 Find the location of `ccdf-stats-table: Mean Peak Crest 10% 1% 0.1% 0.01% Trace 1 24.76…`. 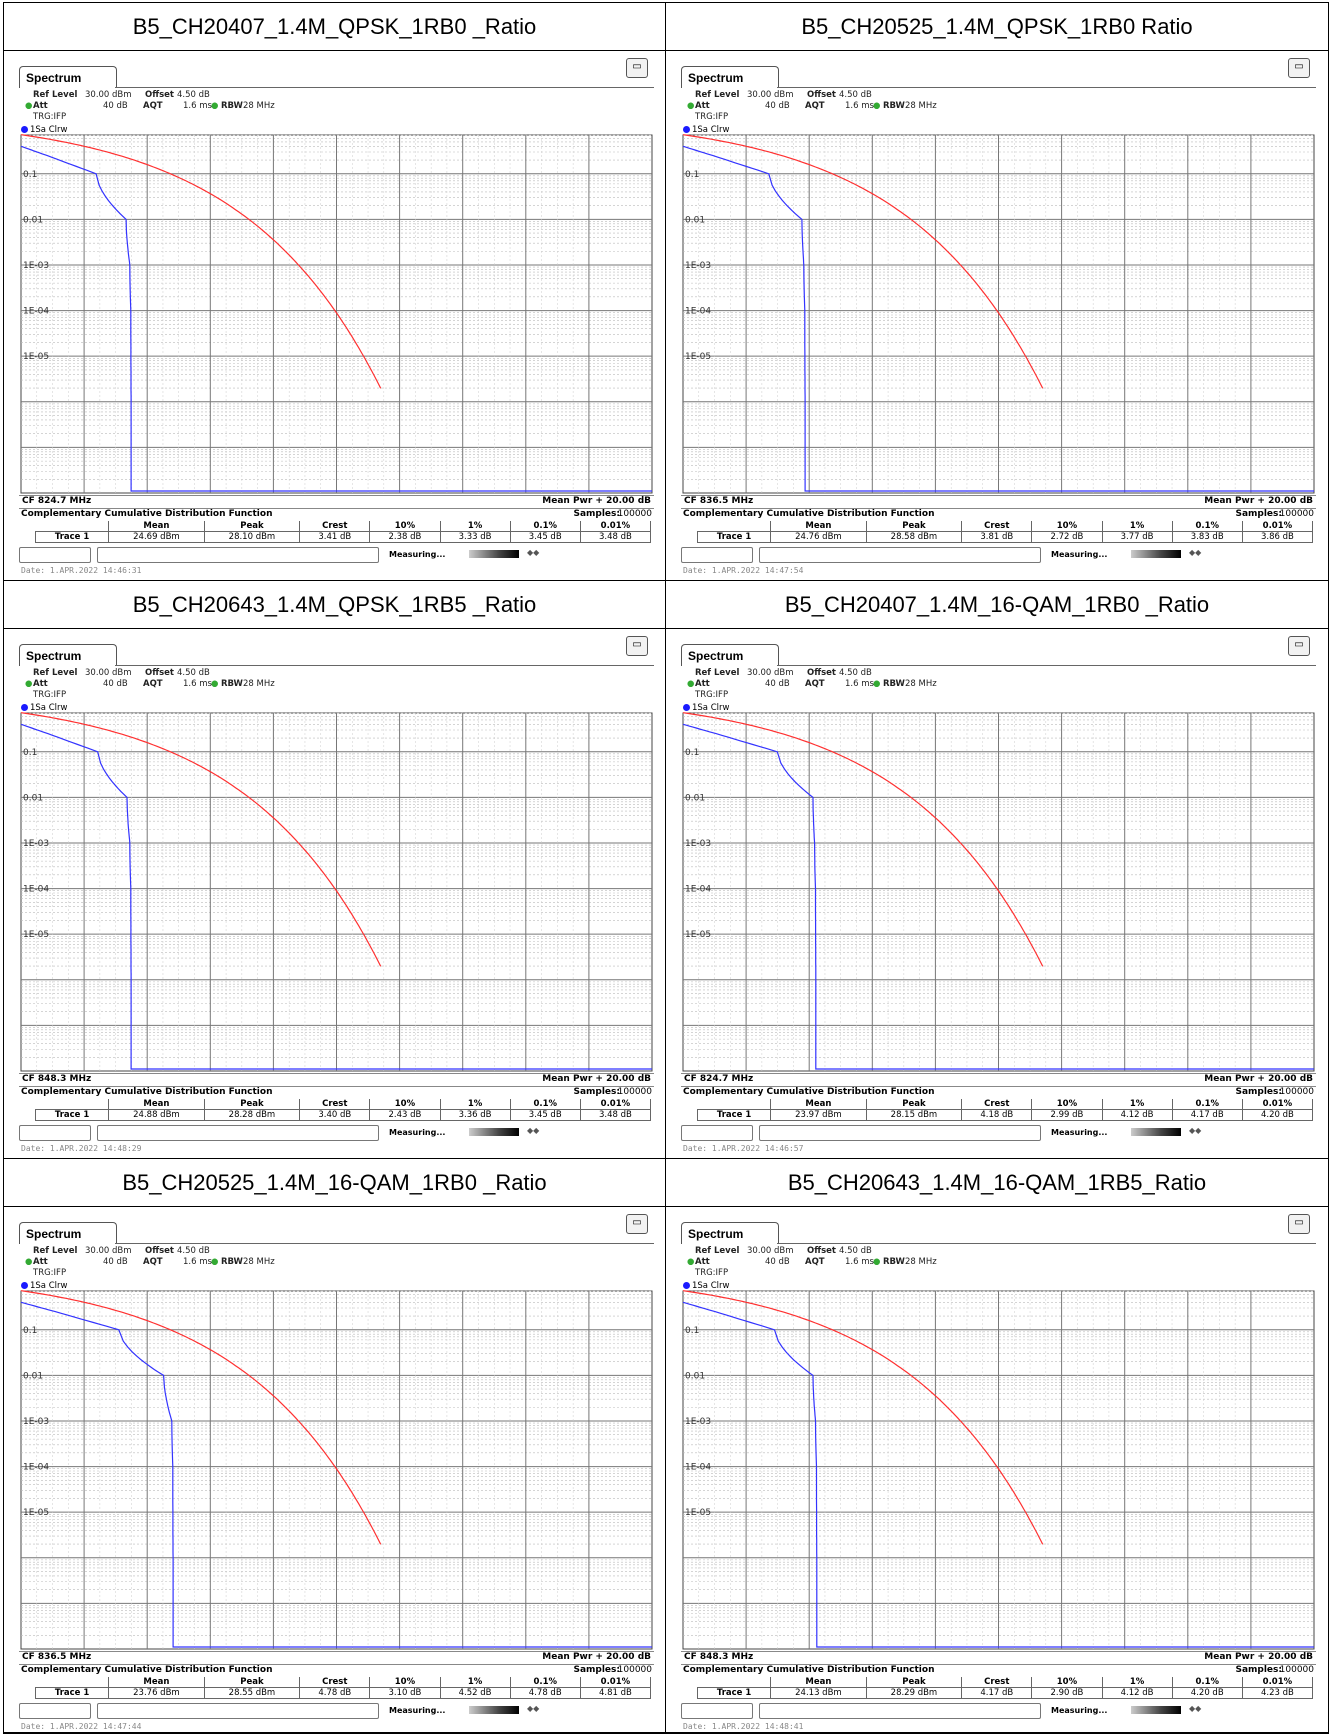

ccdf-stats-table: Mean Peak Crest 10% 1% 0.1% 0.01% Trace 1 24.76… is located at coordinates (1005, 532).